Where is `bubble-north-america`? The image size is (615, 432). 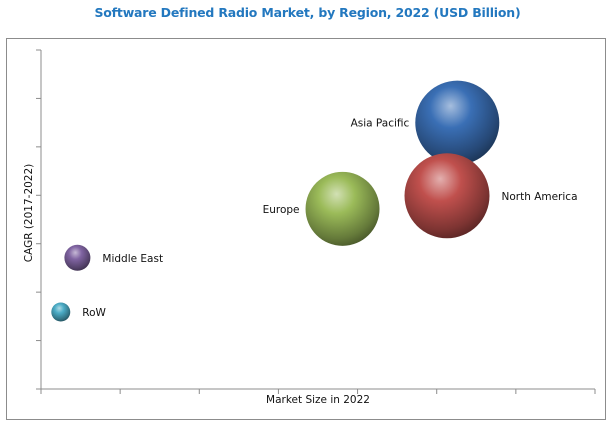
bubble-north-america is located at coordinates (447, 196).